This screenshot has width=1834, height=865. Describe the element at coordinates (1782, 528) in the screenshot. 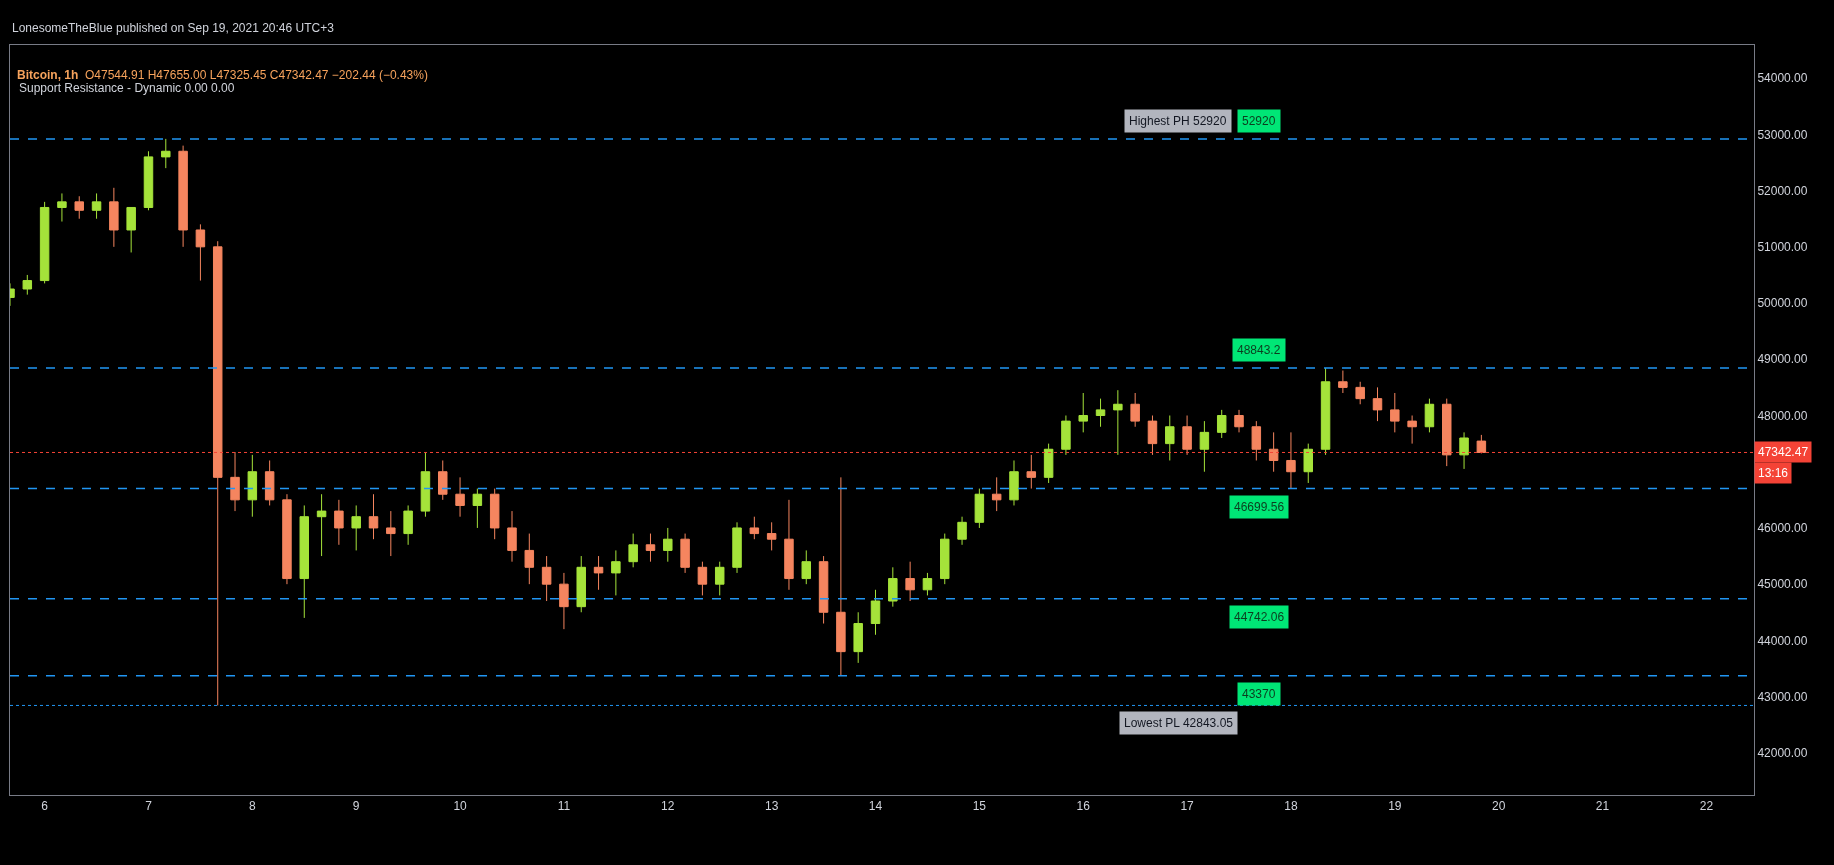

I see `y-tick-label: 46000.00` at that location.